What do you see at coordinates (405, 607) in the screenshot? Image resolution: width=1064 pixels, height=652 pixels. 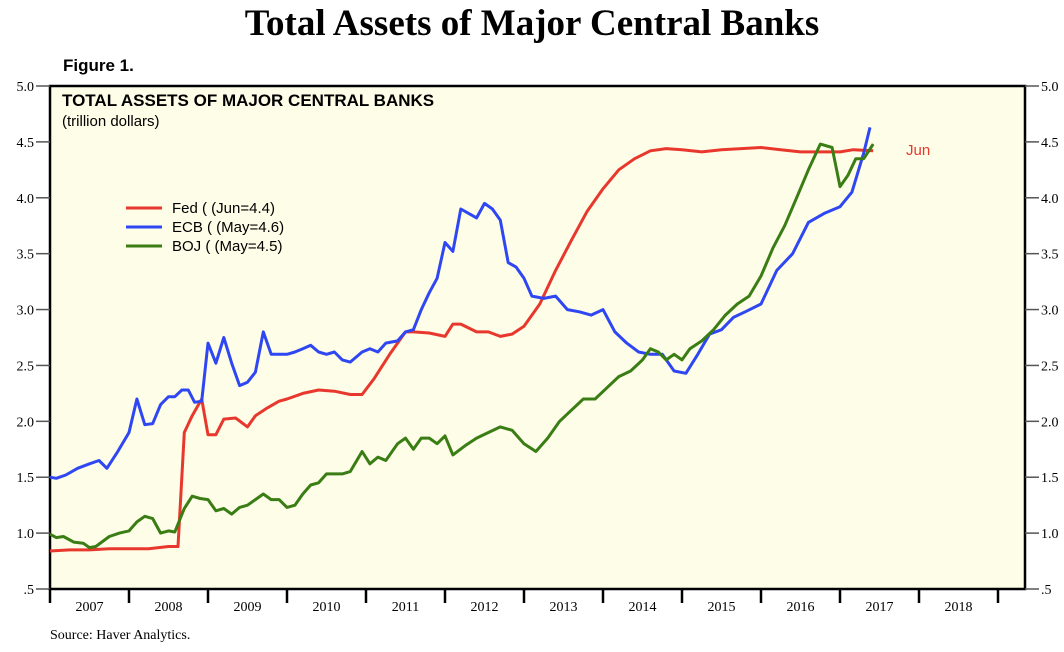 I see `x-tick-label: 2011` at bounding box center [405, 607].